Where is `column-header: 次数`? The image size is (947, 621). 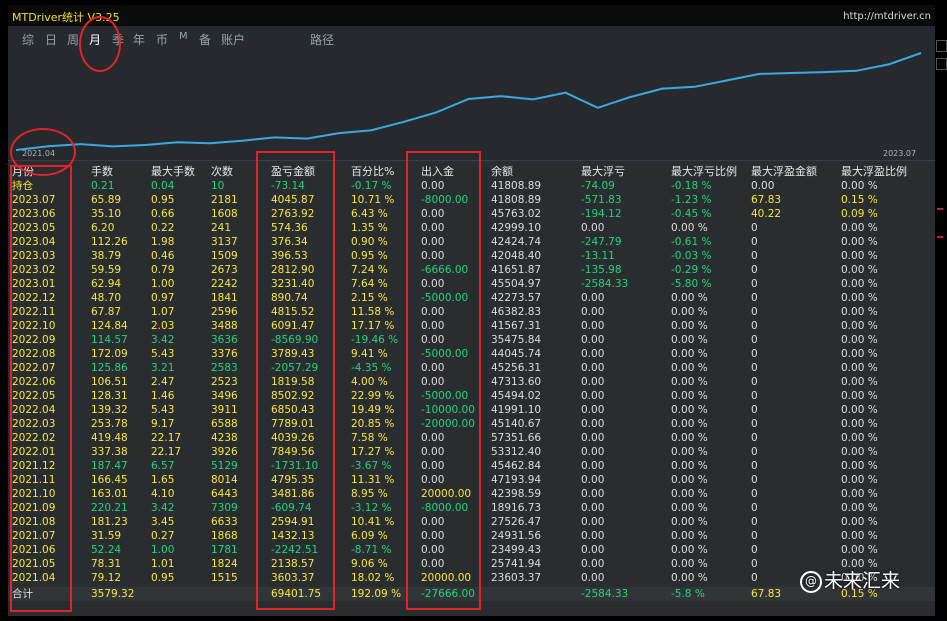 column-header: 次数 is located at coordinates (222, 171).